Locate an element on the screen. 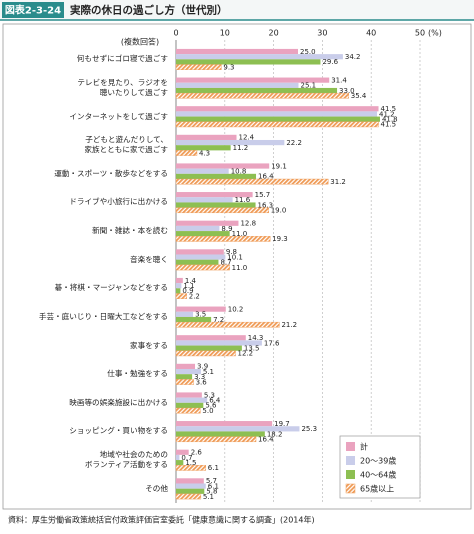 Image resolution: width=474 pixels, height=534 pixels. x-tick-label: 50 is located at coordinates (420, 33).